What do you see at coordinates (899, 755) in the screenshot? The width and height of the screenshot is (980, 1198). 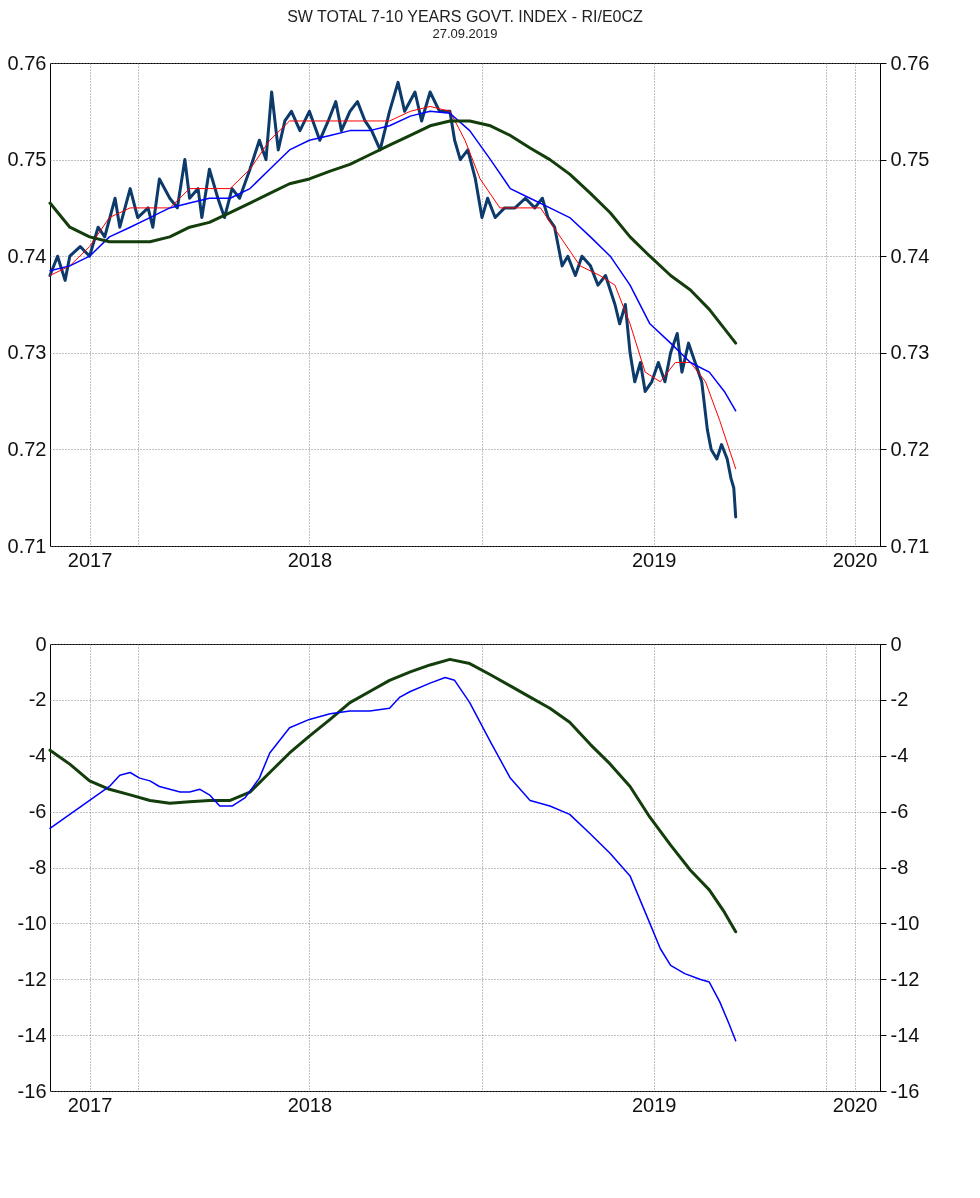 I see `y2-tick-label: -4` at bounding box center [899, 755].